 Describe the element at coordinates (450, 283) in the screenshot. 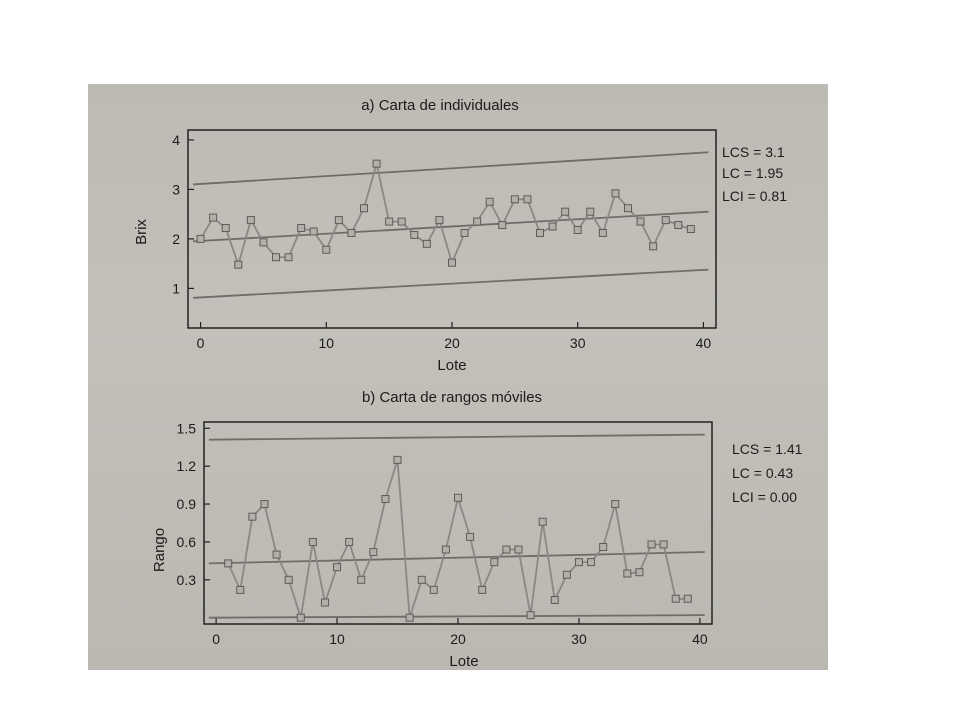

I see `lcl-line` at that location.